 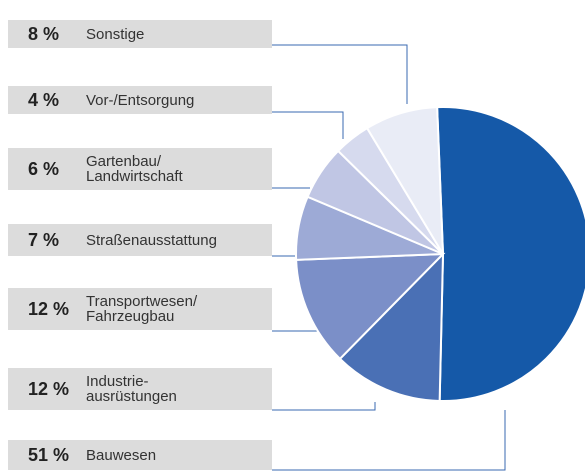 What do you see at coordinates (151, 240) in the screenshot?
I see `category-label: Straßenausstattung` at bounding box center [151, 240].